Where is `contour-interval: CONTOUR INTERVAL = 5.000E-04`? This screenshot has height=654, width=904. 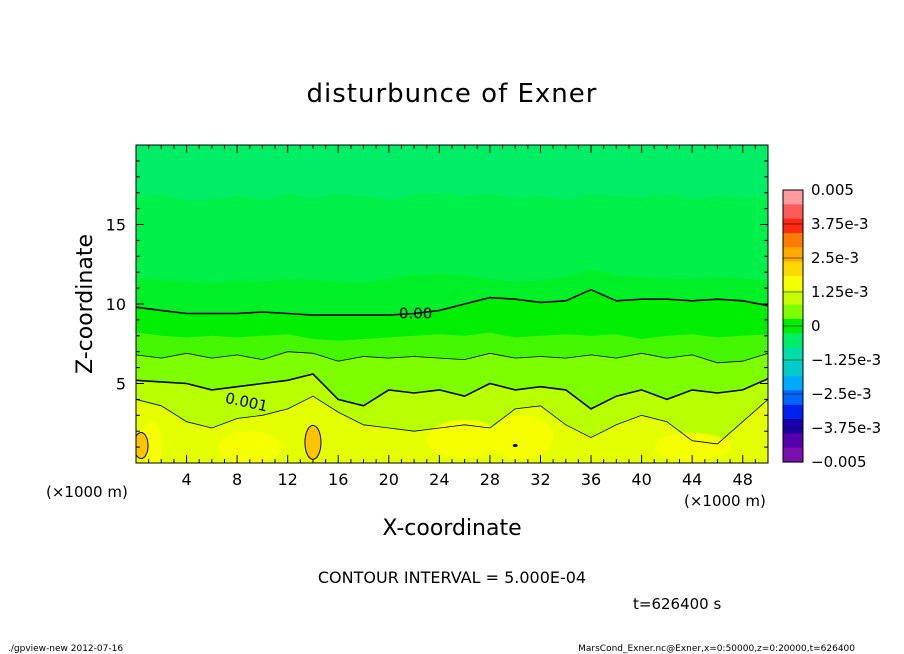
contour-interval: CONTOUR INTERVAL = 5.000E-04 is located at coordinates (452, 577).